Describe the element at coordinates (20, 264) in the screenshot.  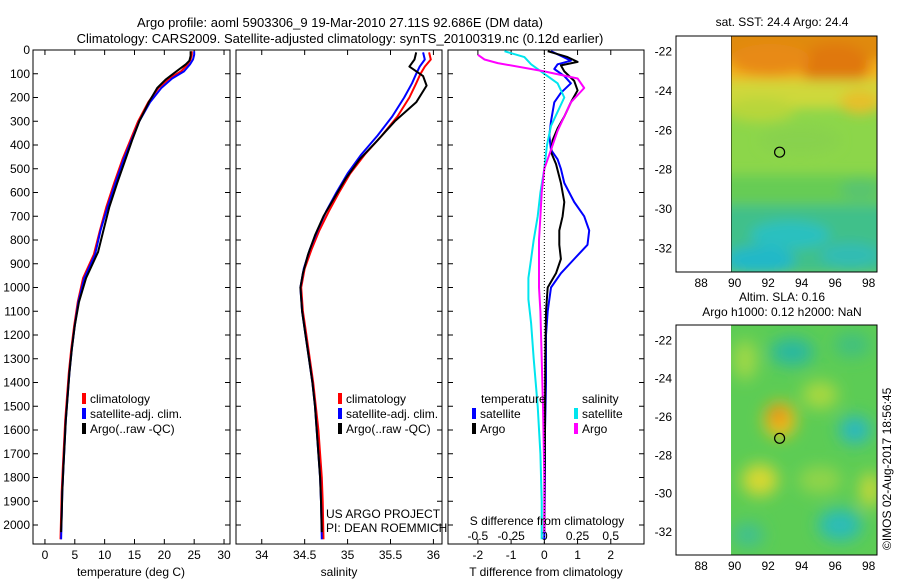
I see `y-tick-label: 900` at that location.